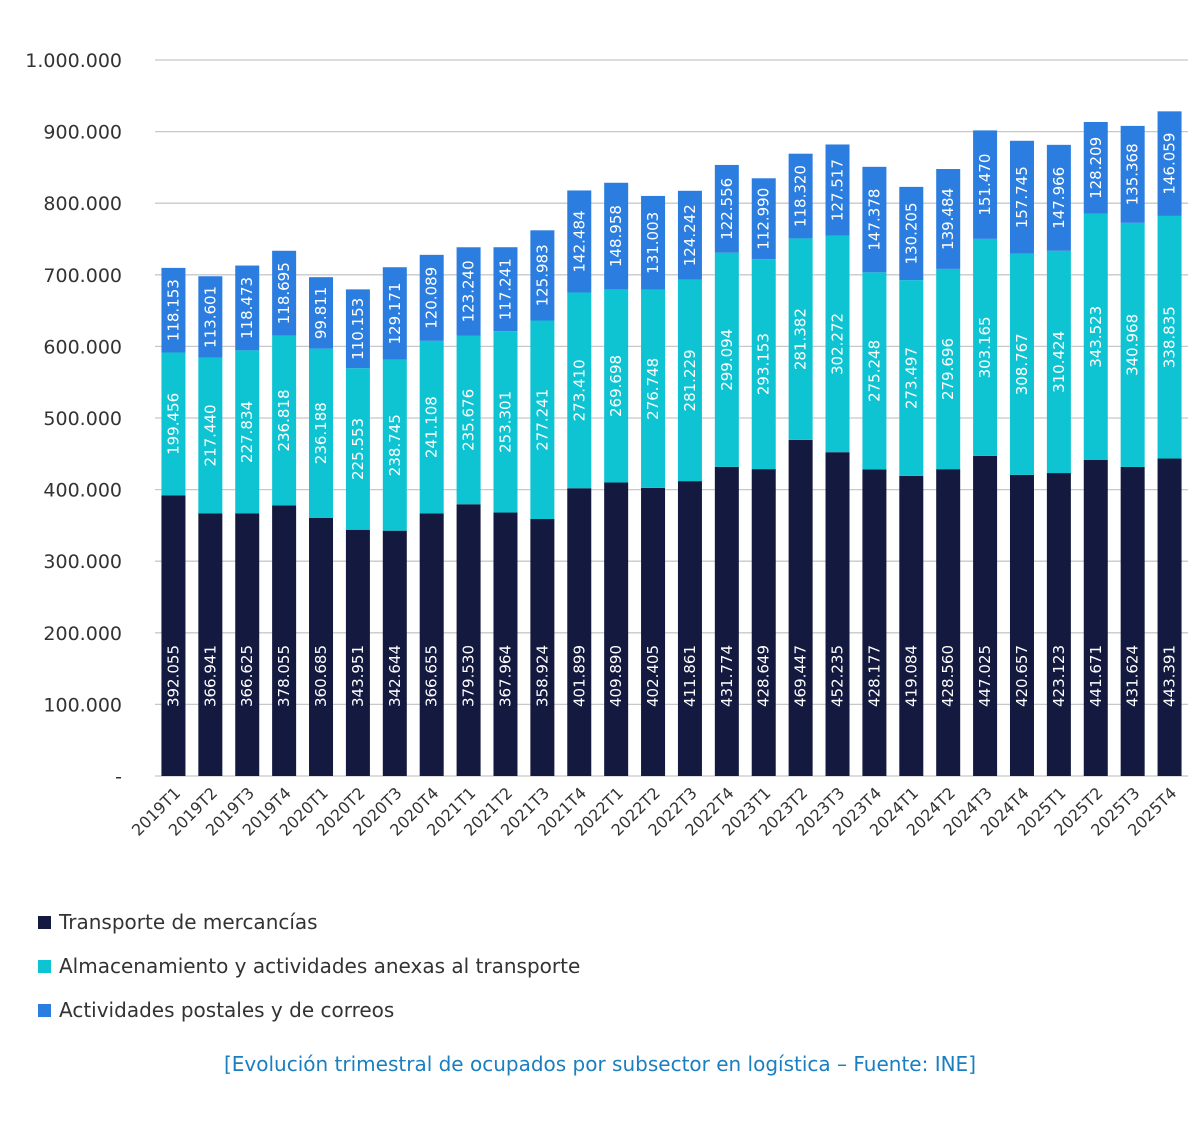 The image size is (1200, 1130). What do you see at coordinates (210, 317) in the screenshot?
I see `data-label-postales: 113.601` at bounding box center [210, 317].